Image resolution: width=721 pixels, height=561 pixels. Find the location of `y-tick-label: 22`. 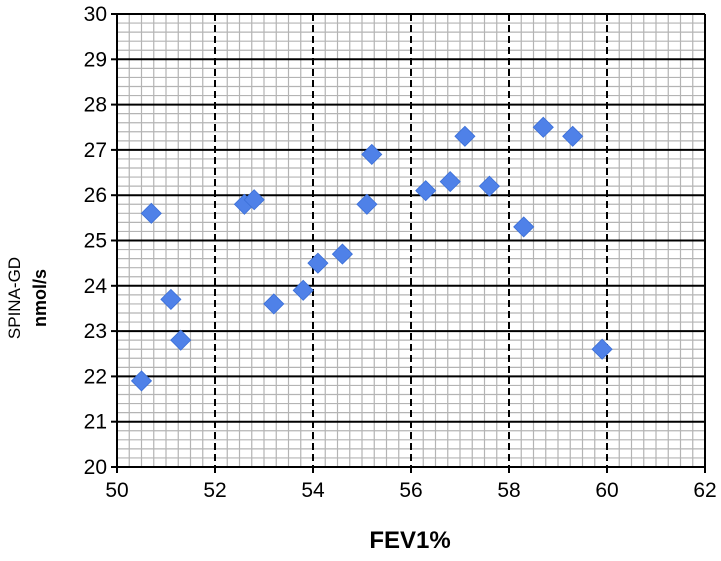

y-tick-label: 22 is located at coordinates (95, 376).